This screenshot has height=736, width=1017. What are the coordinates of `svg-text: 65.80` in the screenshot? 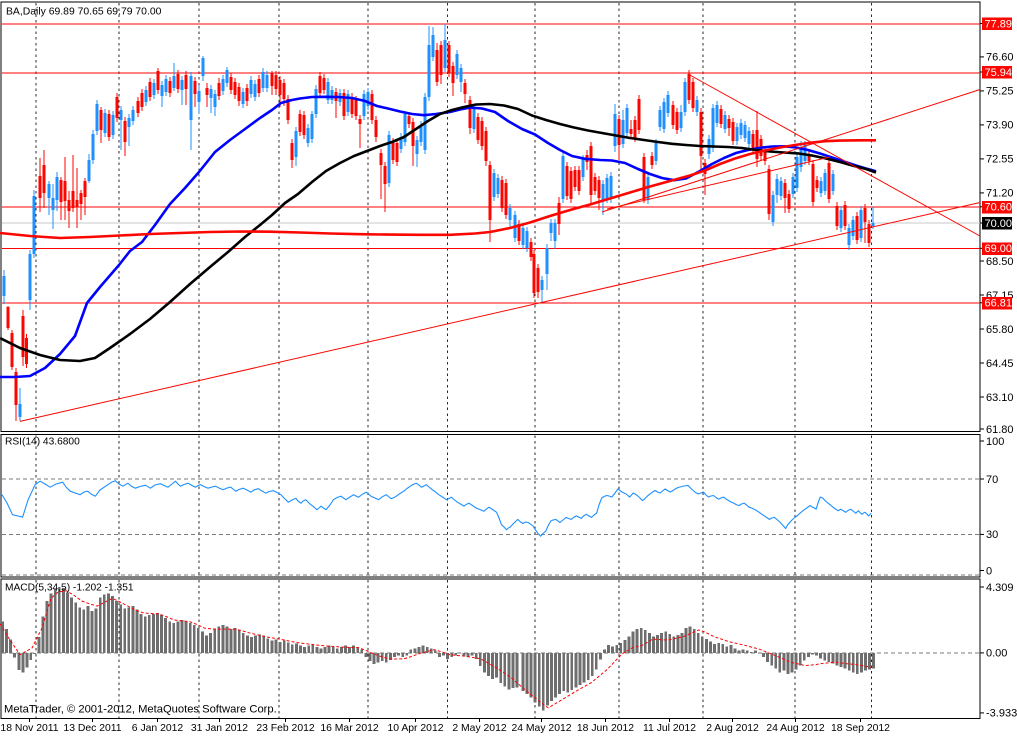 It's located at (1000, 330).